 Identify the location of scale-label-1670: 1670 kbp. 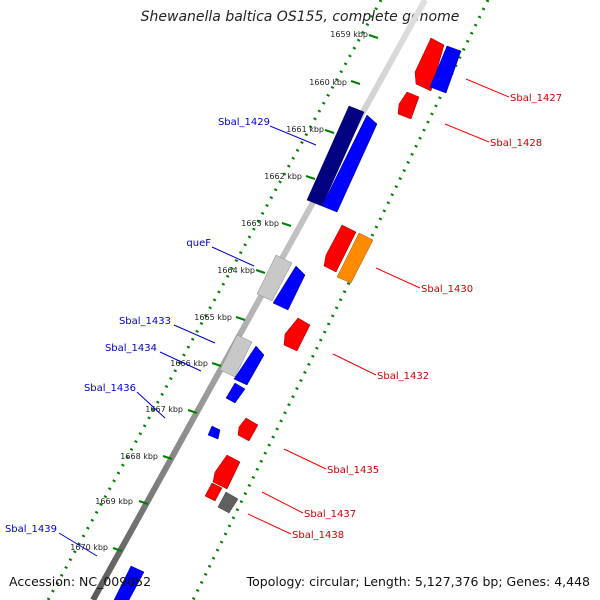
(89, 547).